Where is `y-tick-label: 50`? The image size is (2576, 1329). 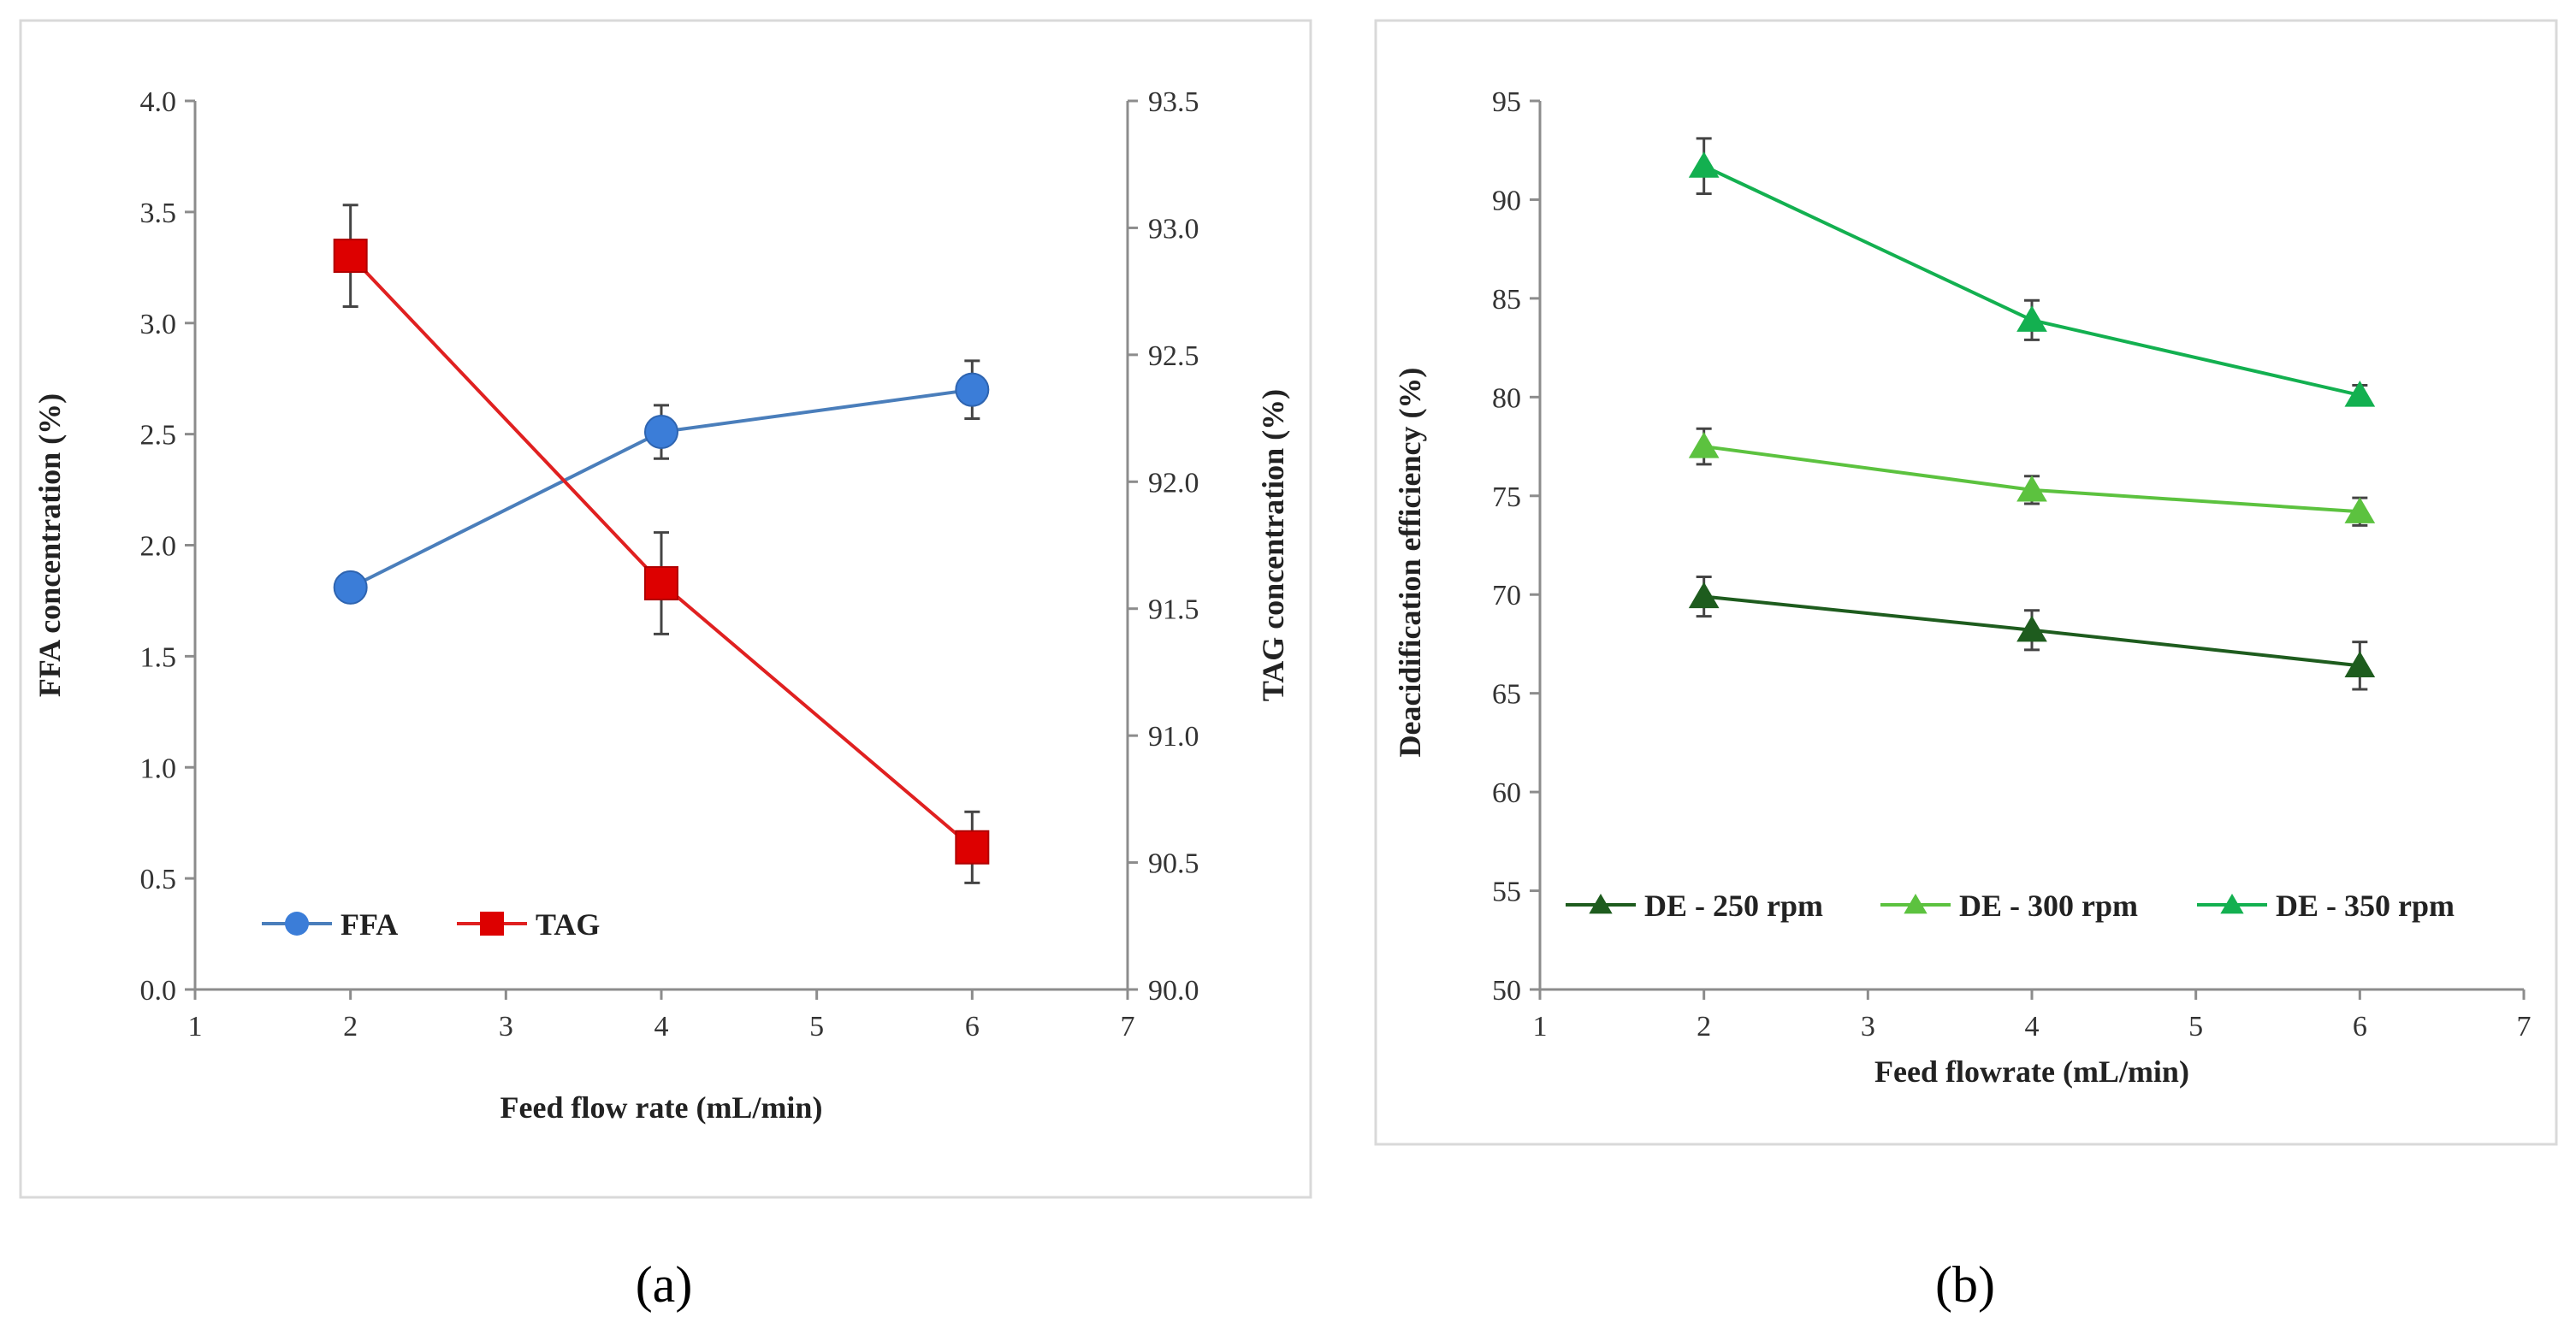 y-tick-label: 50 is located at coordinates (1506, 991).